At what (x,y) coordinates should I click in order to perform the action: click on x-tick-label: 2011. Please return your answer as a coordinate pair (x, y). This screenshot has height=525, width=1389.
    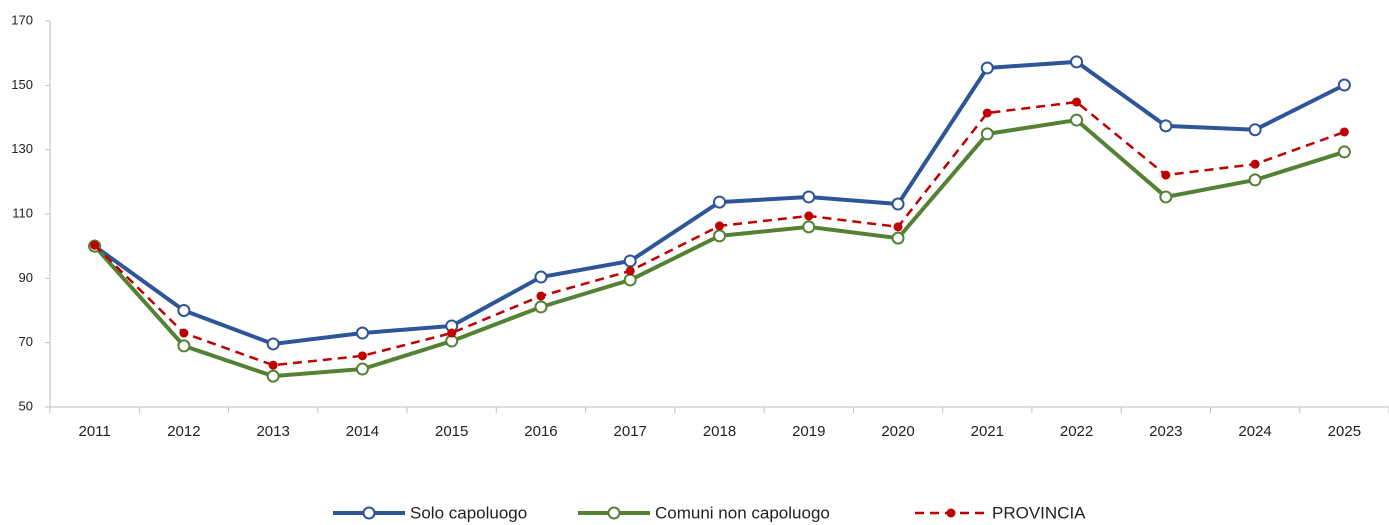
    Looking at the image, I should click on (95, 431).